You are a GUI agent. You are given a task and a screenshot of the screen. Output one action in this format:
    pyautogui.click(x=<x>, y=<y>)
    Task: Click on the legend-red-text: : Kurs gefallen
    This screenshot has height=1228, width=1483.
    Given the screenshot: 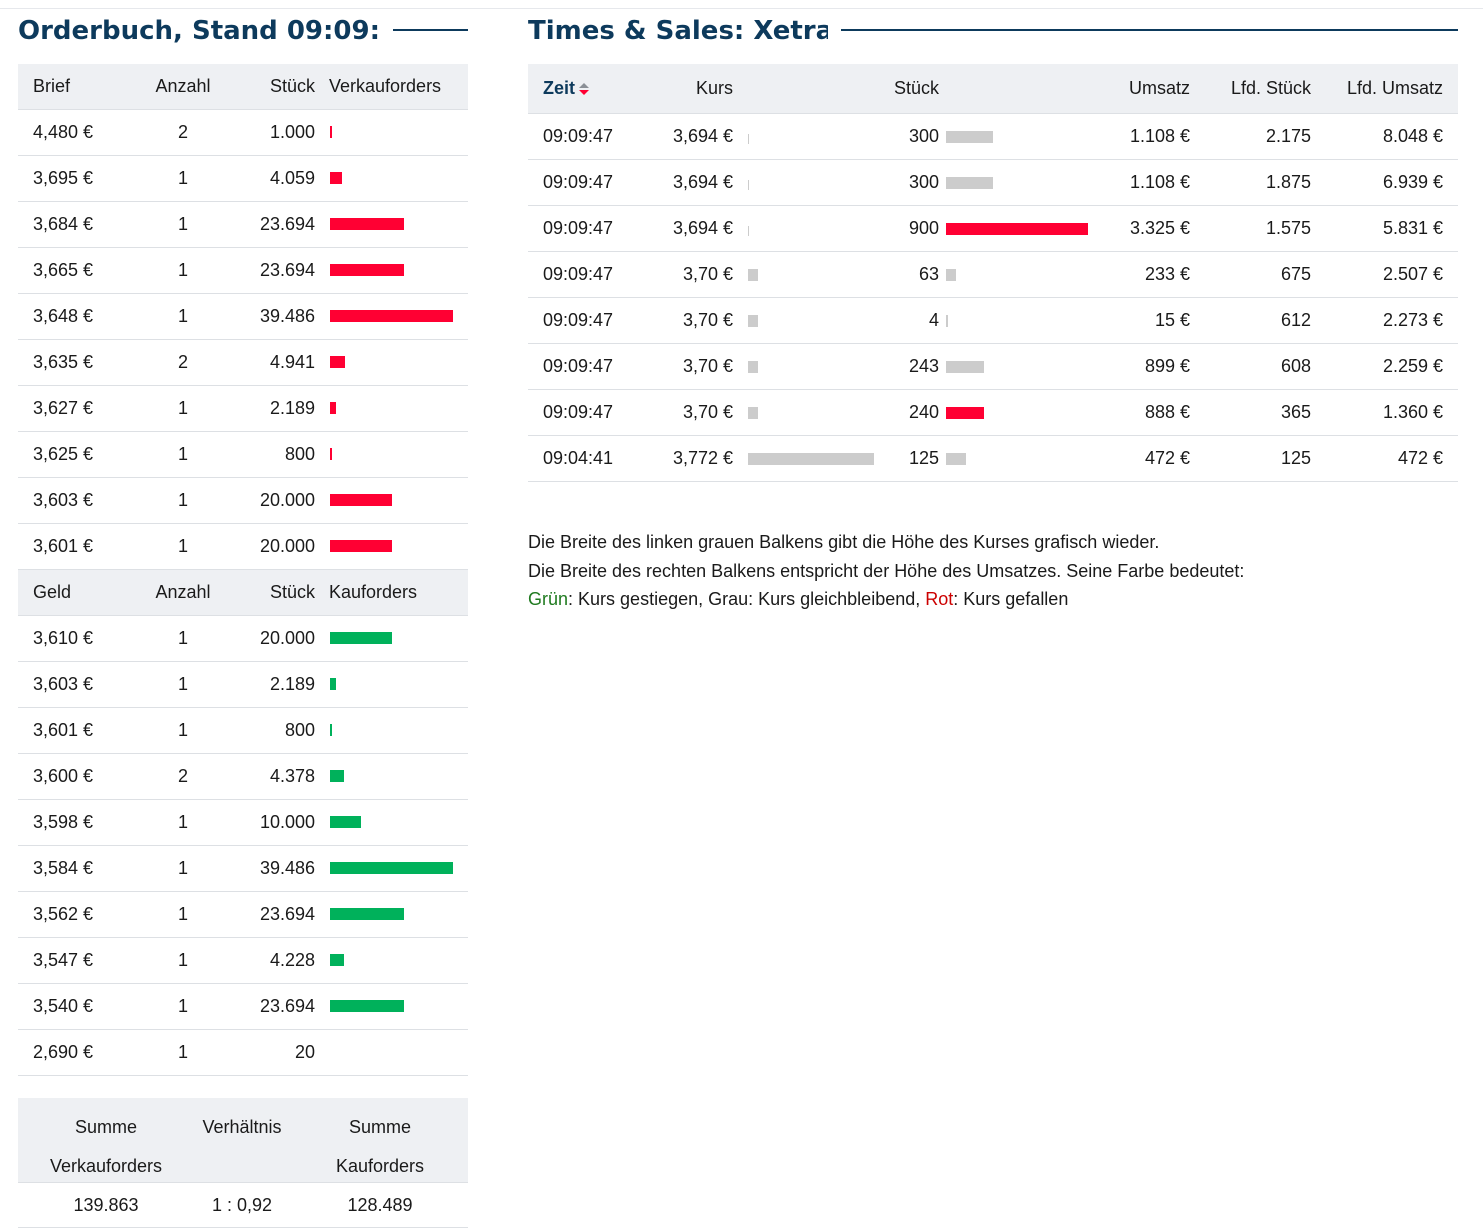 What is the action you would take?
    pyautogui.click(x=1011, y=599)
    